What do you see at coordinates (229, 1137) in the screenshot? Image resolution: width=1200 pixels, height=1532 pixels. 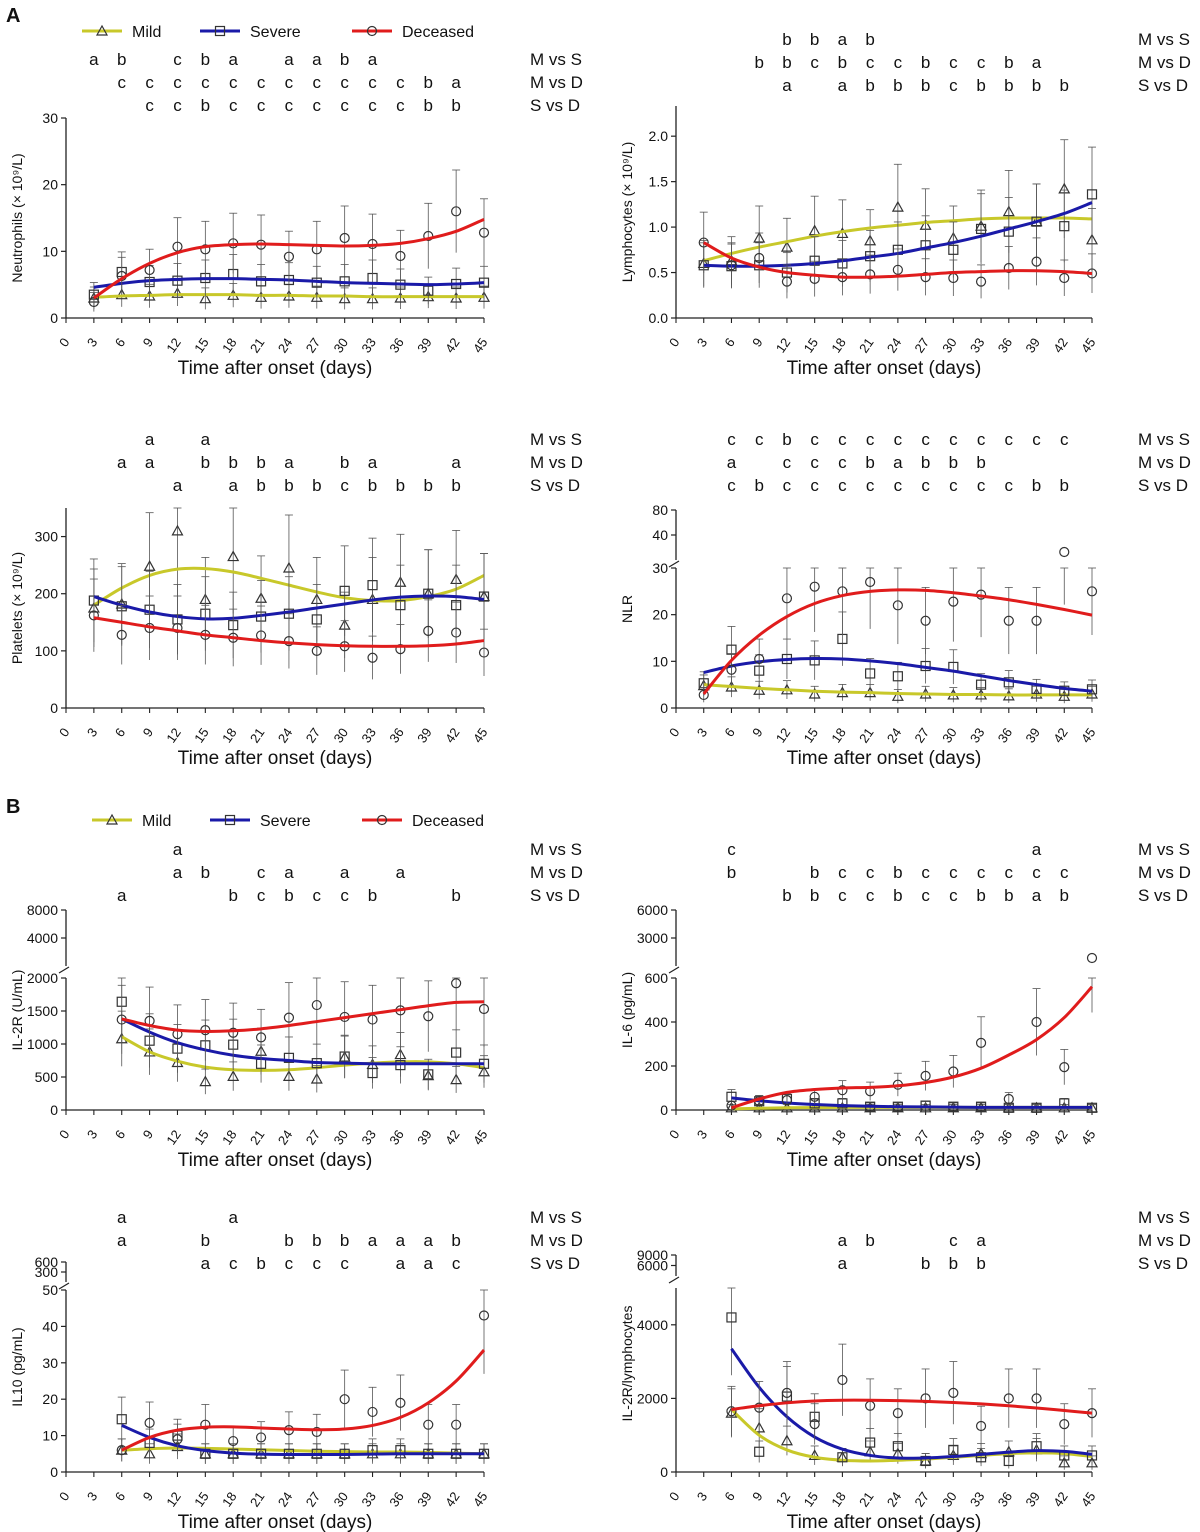 I see `x-tick-label: 18` at bounding box center [229, 1137].